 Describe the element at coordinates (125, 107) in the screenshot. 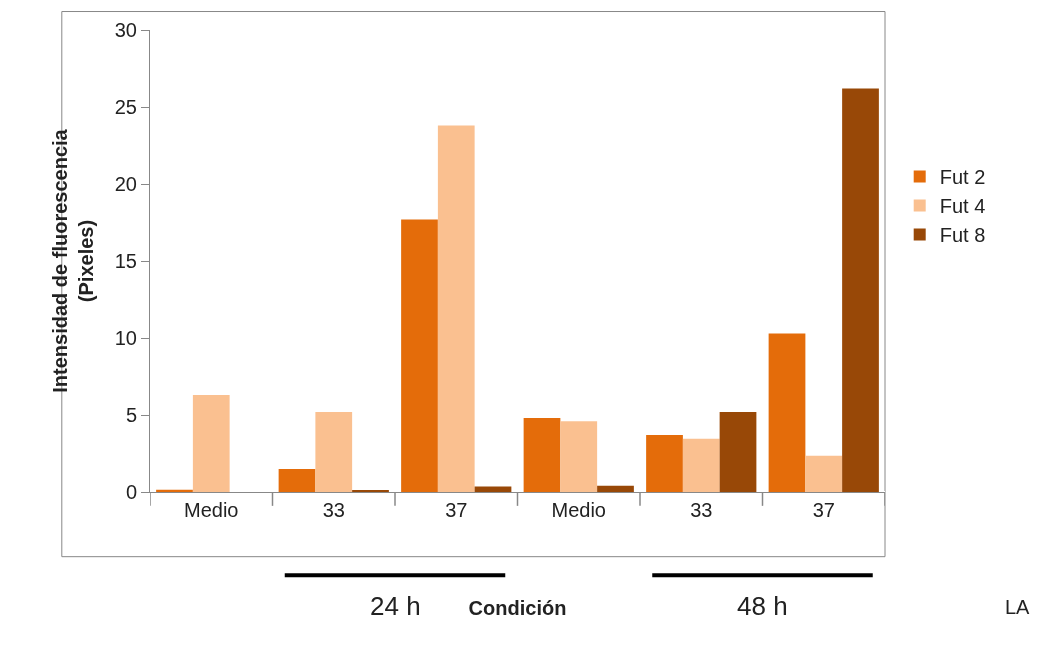

I see `y-tick-label: 25` at that location.